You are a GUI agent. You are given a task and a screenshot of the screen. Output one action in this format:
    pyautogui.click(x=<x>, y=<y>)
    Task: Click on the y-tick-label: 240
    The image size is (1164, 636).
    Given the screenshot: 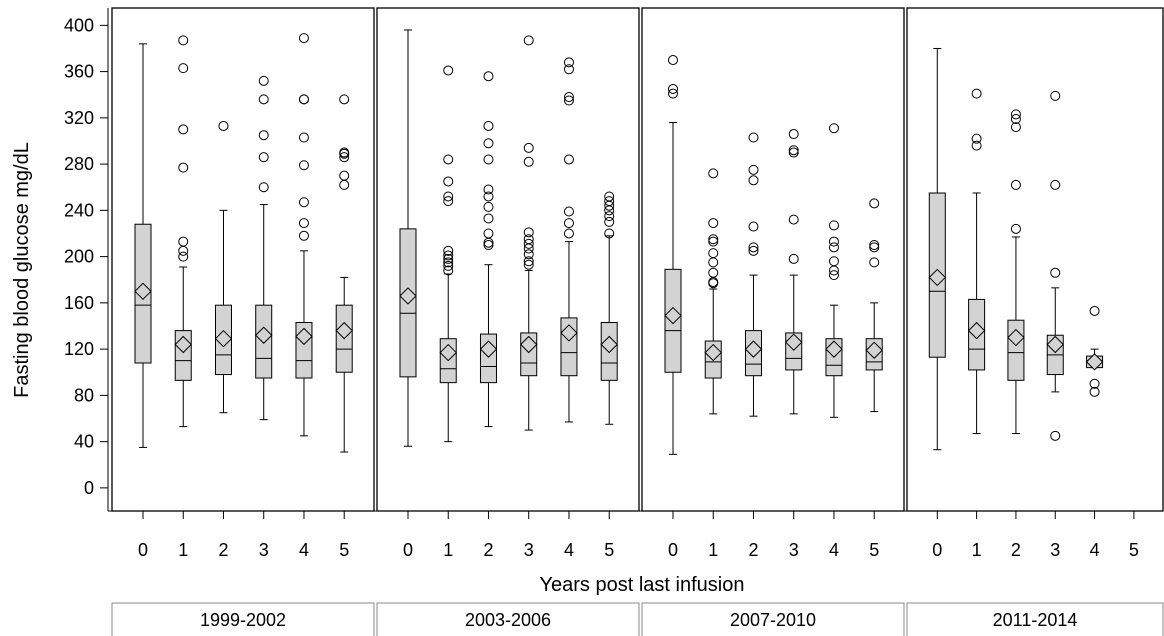 What is the action you would take?
    pyautogui.click(x=79, y=210)
    